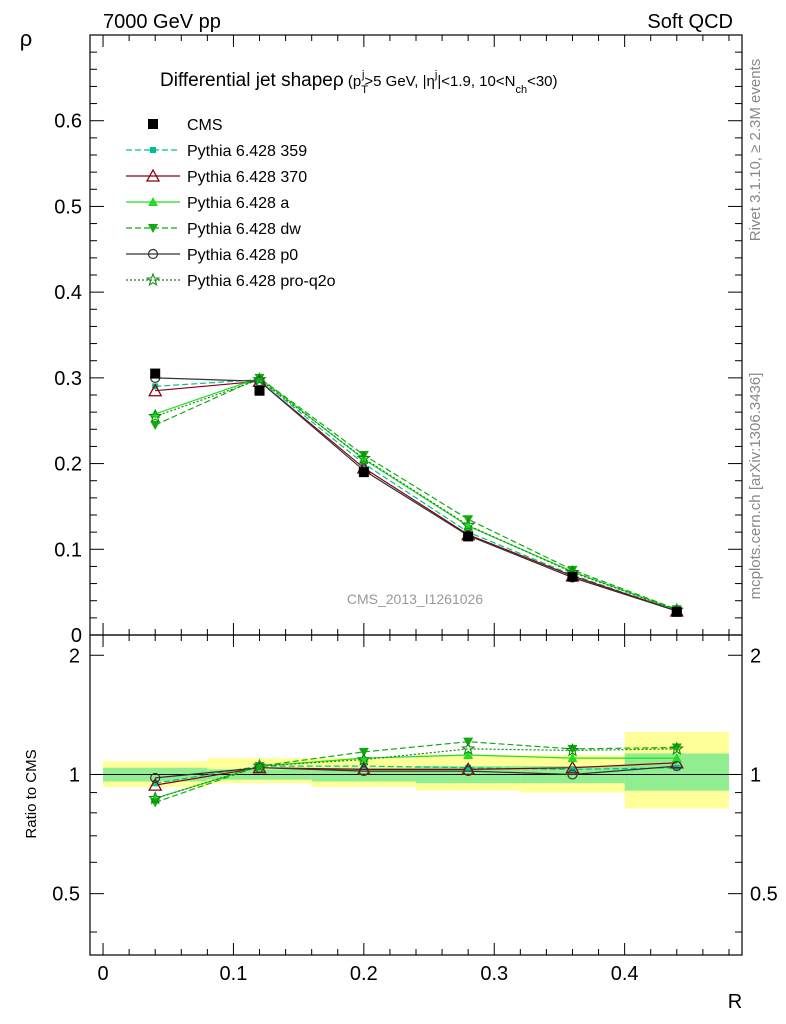 The height and width of the screenshot is (1024, 786). What do you see at coordinates (162, 22) in the screenshot?
I see `header-energy-label: 7000 GeV pp` at bounding box center [162, 22].